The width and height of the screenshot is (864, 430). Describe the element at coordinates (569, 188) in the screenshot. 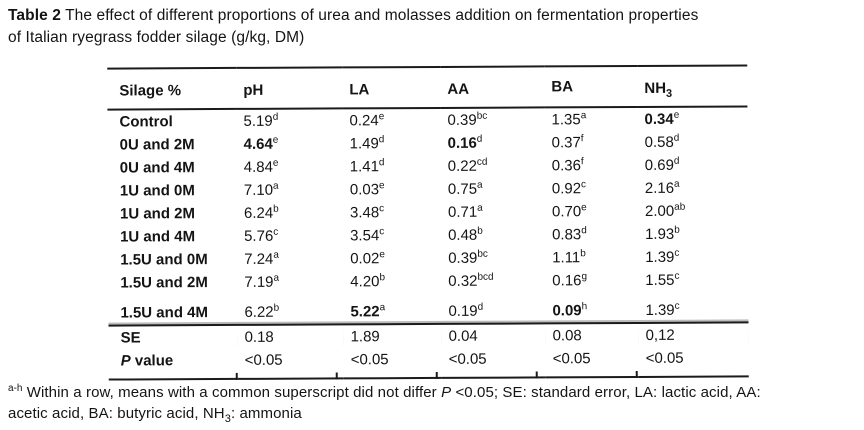

I see `value-cell: 0.92c` at that location.